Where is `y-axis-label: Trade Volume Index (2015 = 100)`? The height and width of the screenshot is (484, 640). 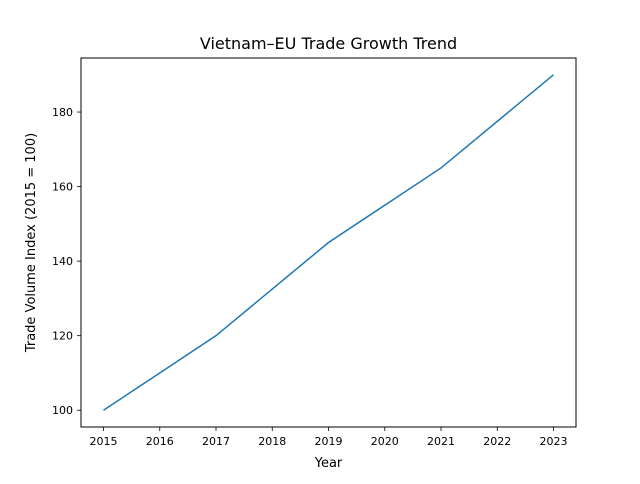 y-axis-label: Trade Volume Index (2015 = 100) is located at coordinates (31, 243).